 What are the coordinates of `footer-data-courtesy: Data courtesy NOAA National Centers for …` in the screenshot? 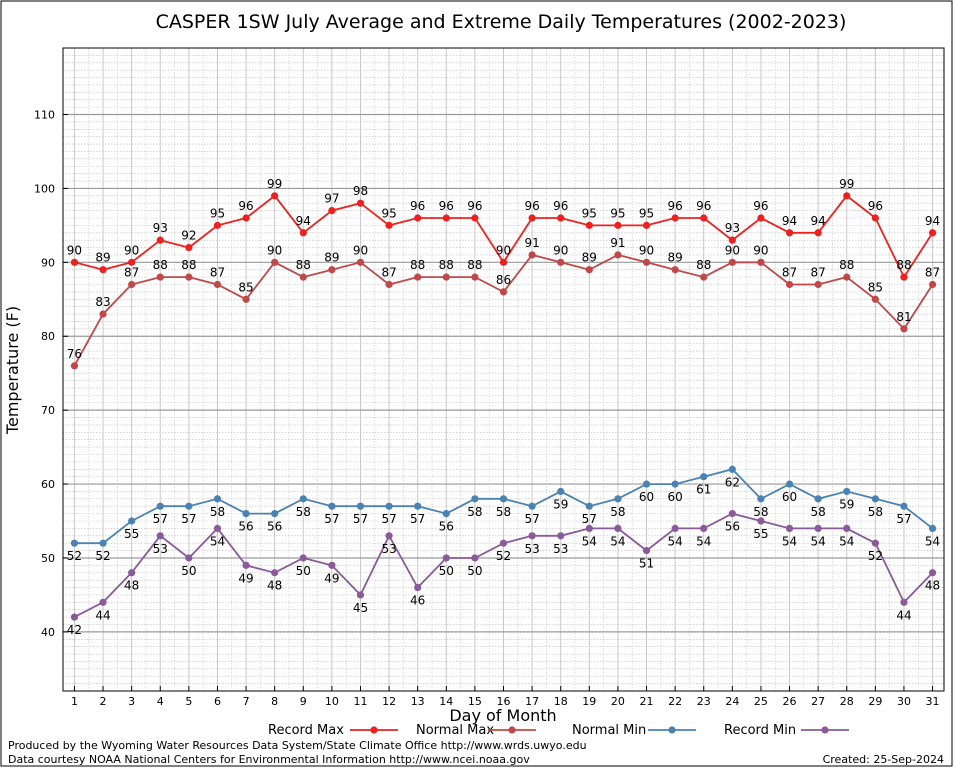 It's located at (269, 759).